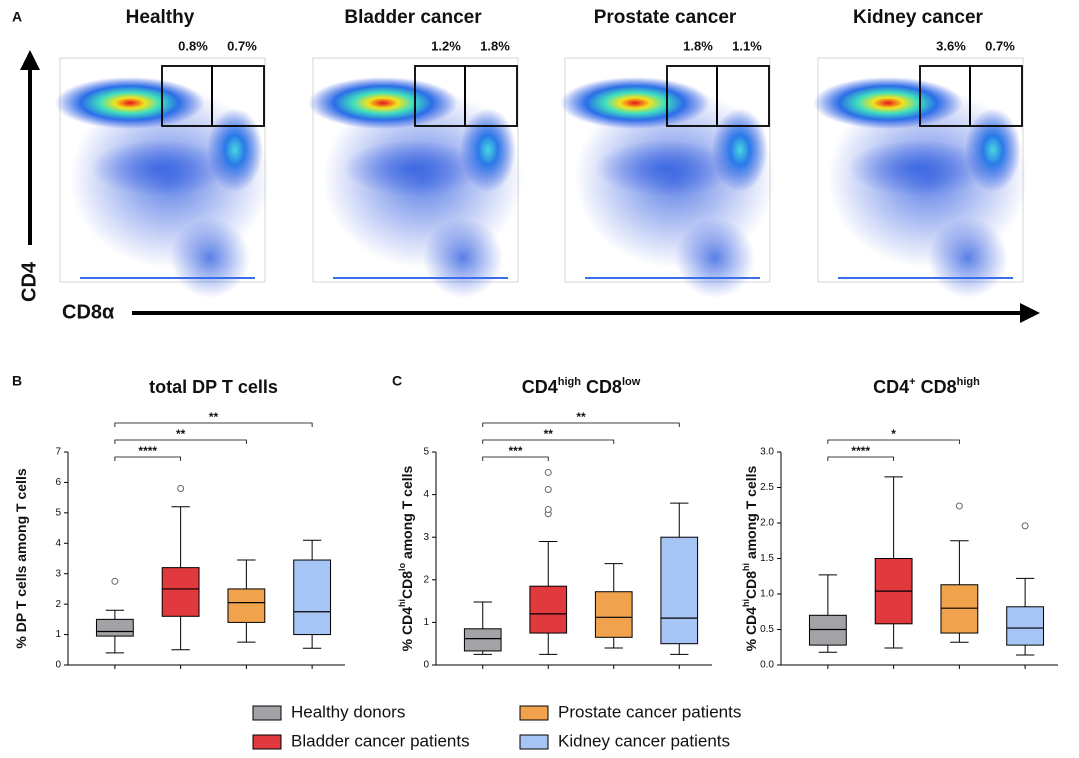 Image resolution: width=1079 pixels, height=758 pixels. What do you see at coordinates (893, 434) in the screenshot?
I see `significance-label: *` at bounding box center [893, 434].